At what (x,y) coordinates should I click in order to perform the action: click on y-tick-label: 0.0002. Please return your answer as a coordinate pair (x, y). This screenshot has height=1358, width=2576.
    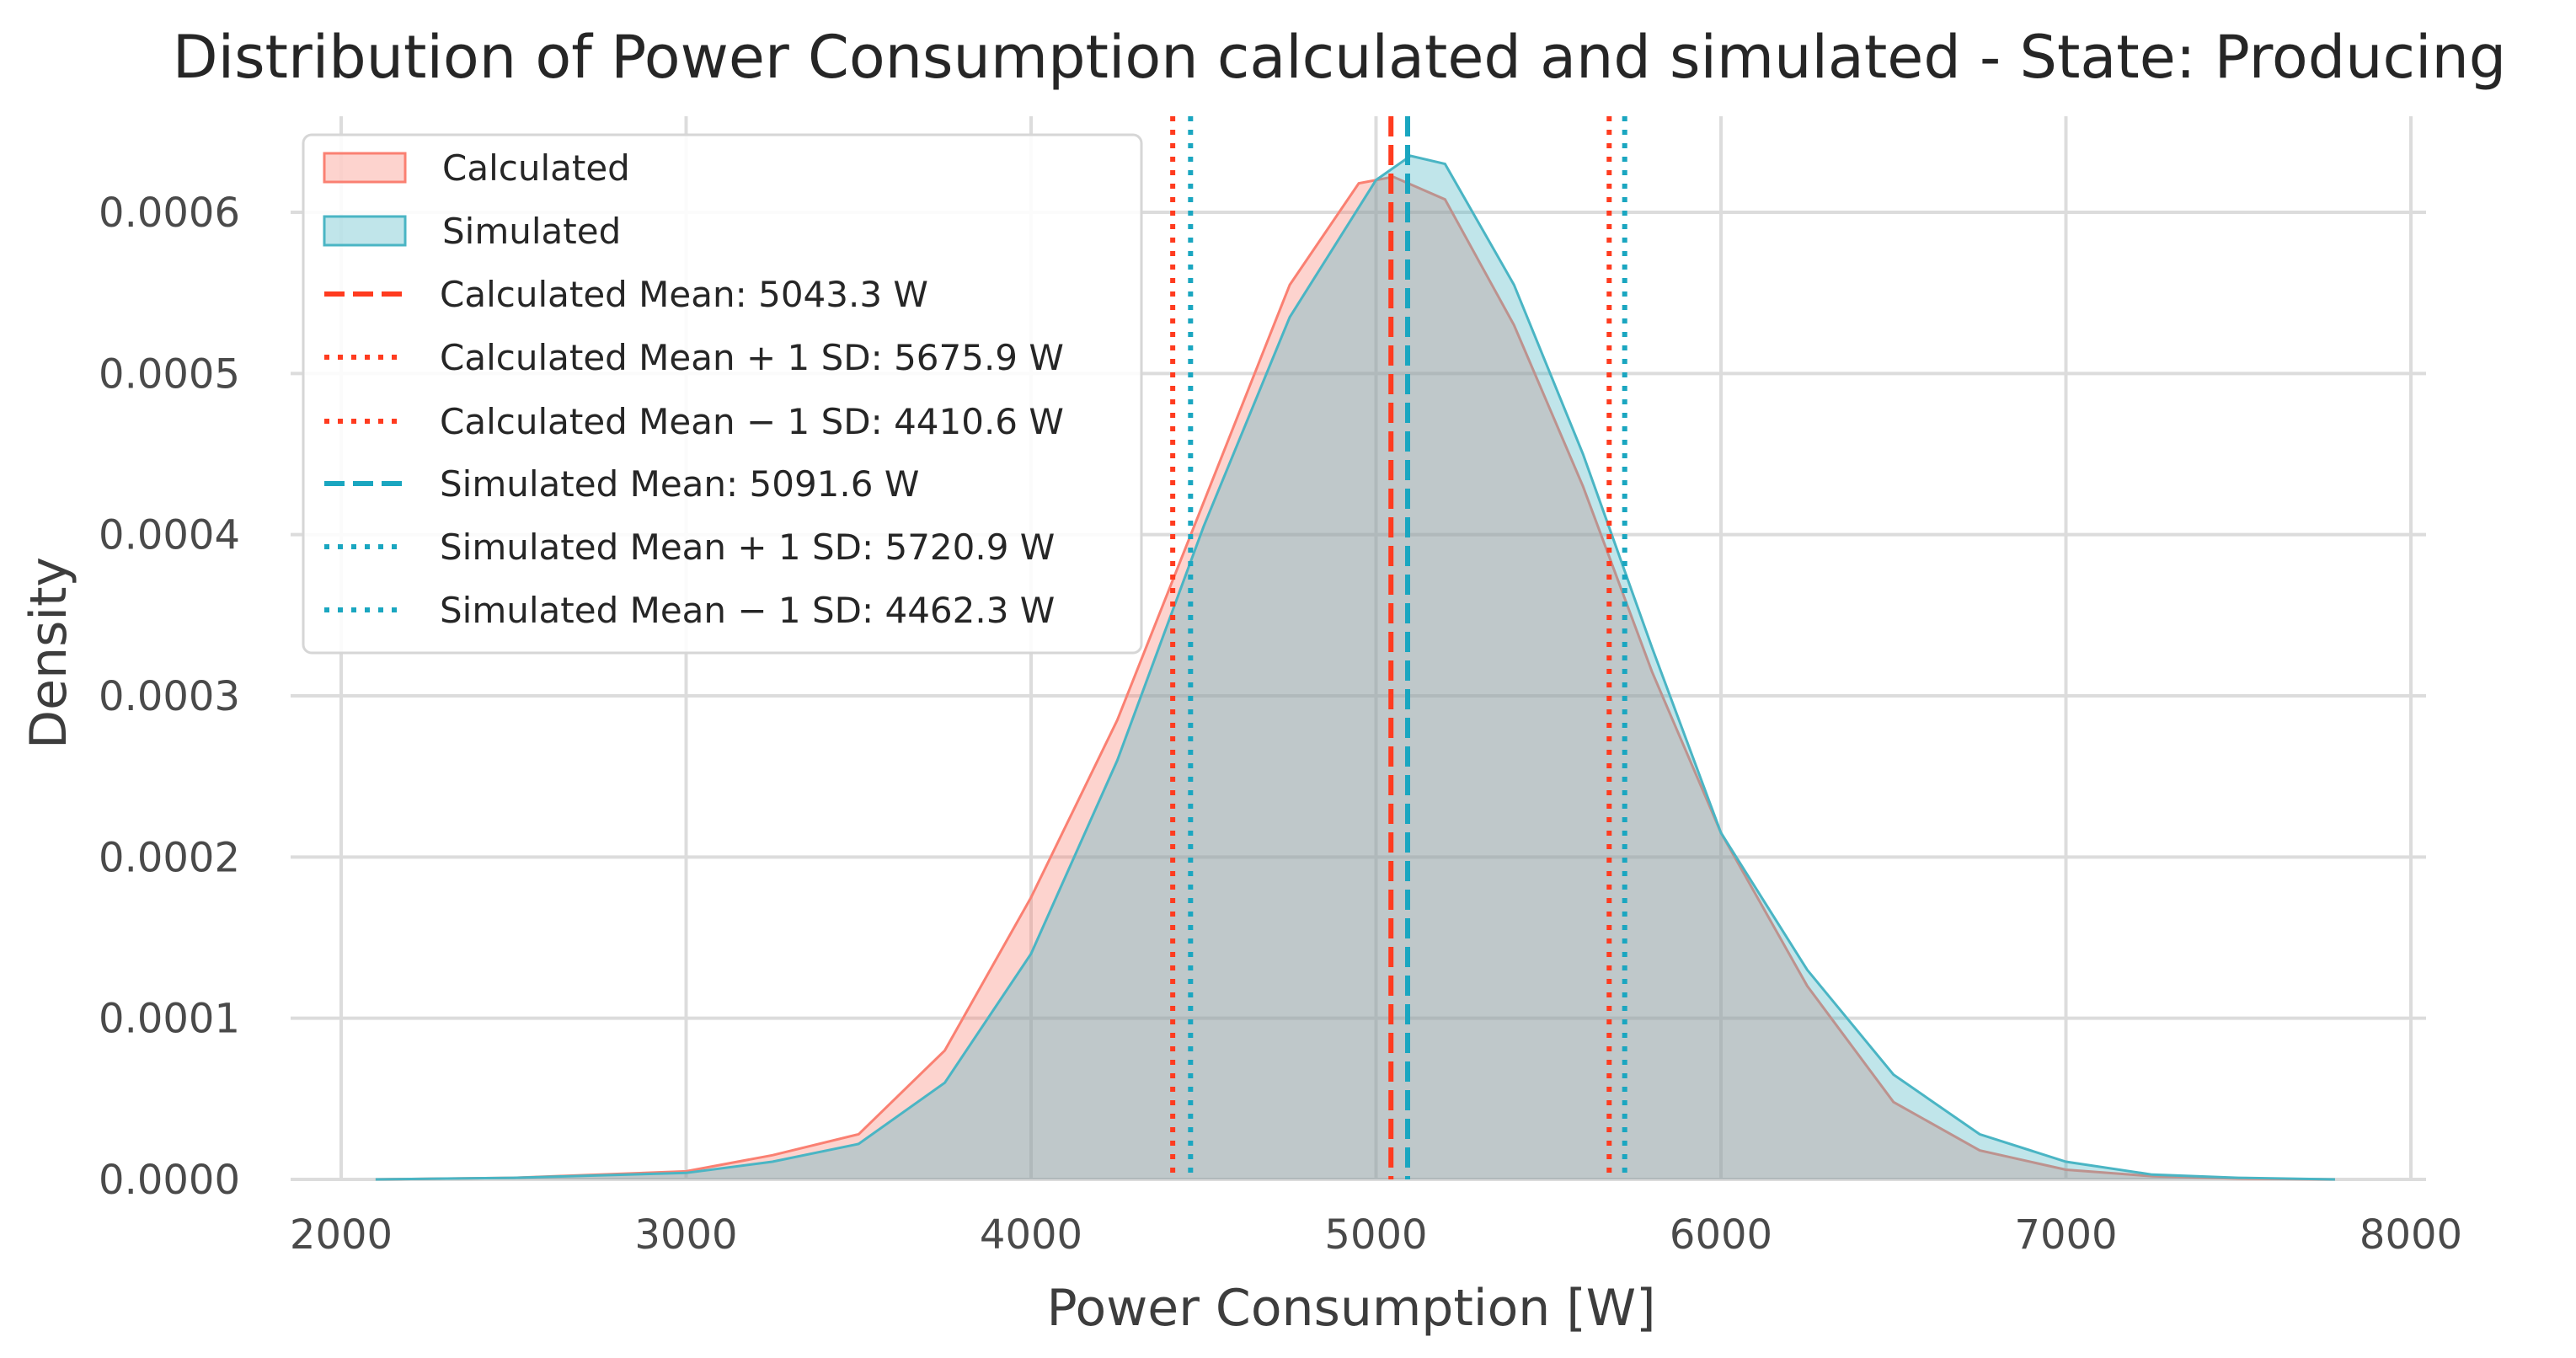
    Looking at the image, I should click on (169, 857).